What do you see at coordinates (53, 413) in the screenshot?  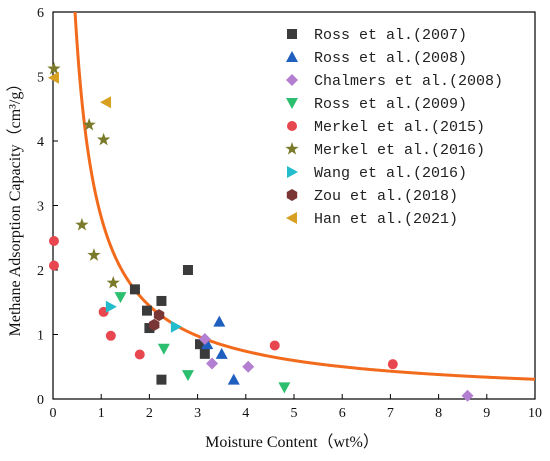 I see `x-tick-label: 0` at bounding box center [53, 413].